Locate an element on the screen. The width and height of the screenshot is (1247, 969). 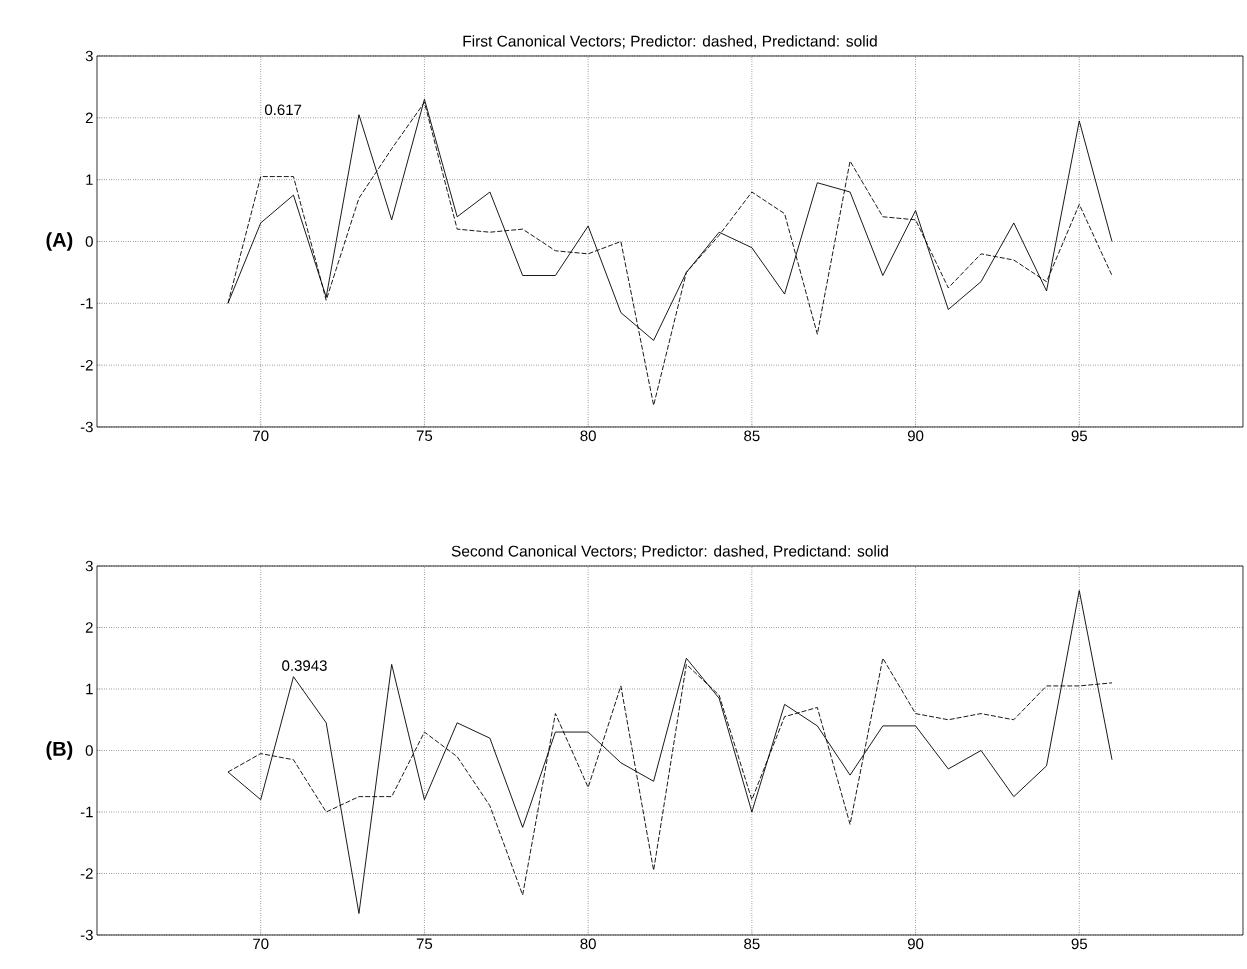
annotation: 0.3943 is located at coordinates (304, 665).